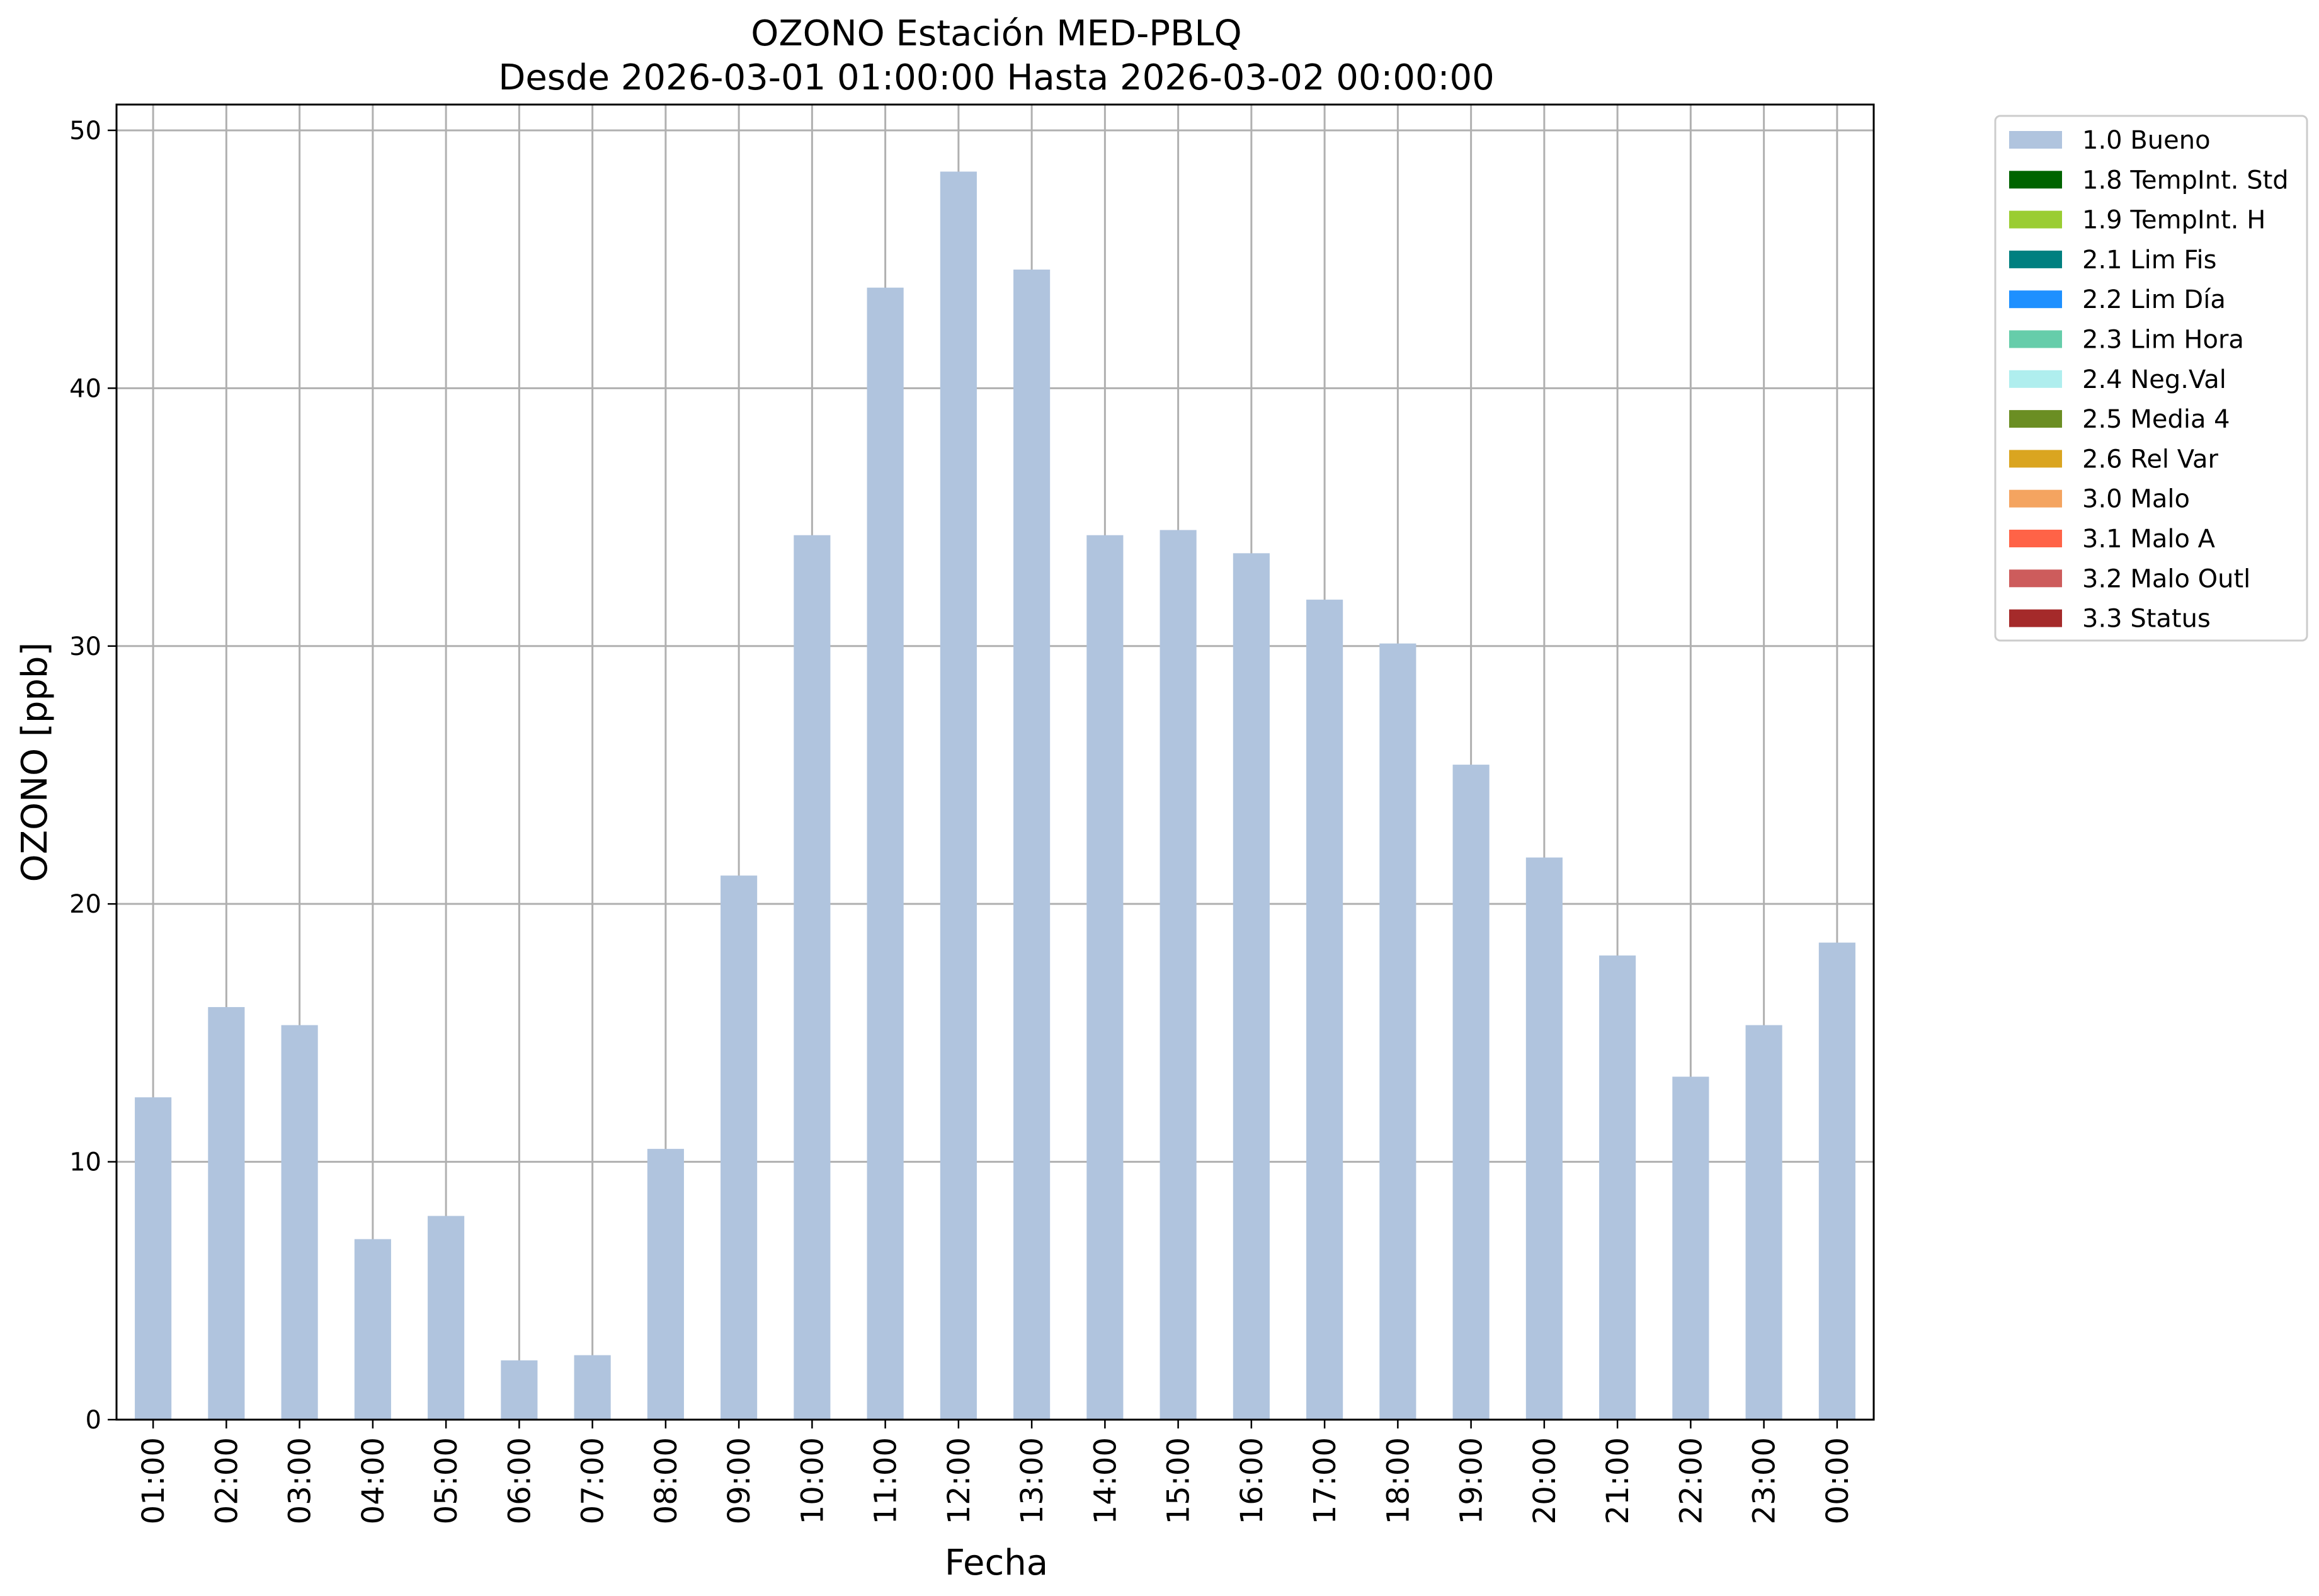 Image resolution: width=2319 pixels, height=1596 pixels. I want to click on y-tick-label: 20, so click(85, 904).